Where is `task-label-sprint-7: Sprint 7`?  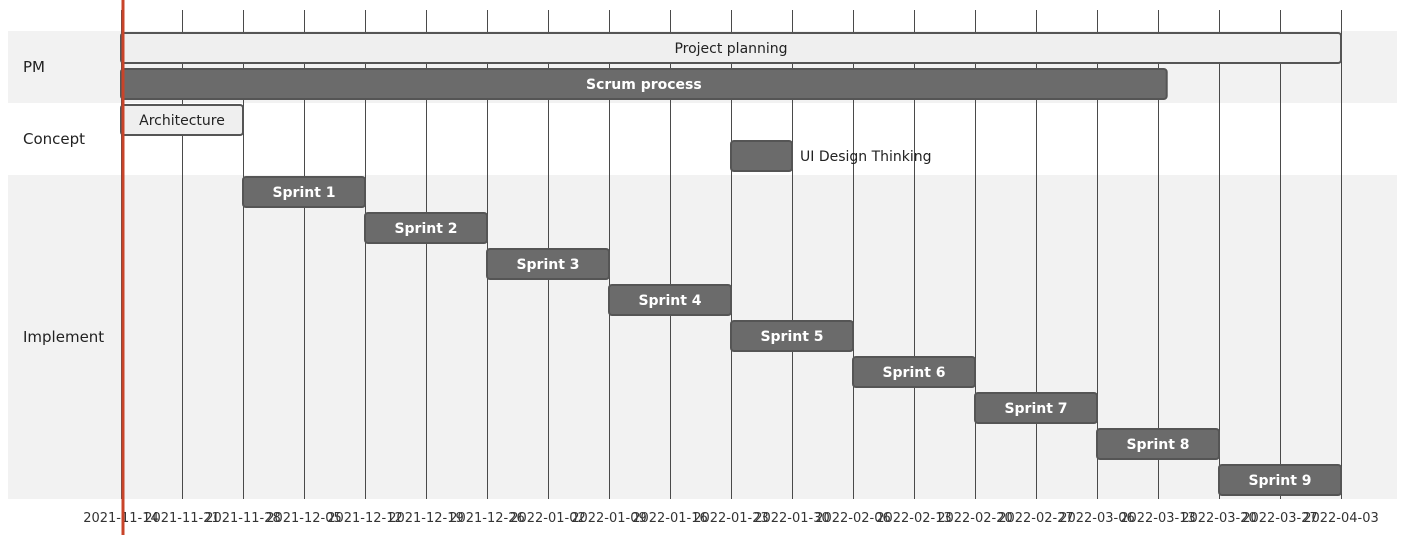 task-label-sprint-7: Sprint 7 is located at coordinates (1035, 409).